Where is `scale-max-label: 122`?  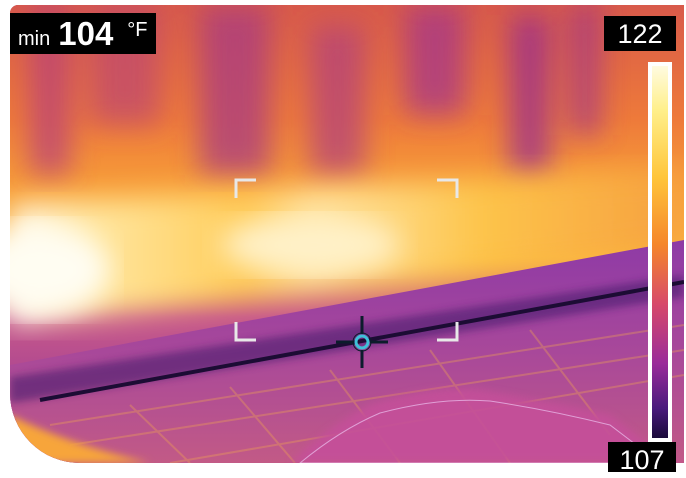 scale-max-label: 122 is located at coordinates (640, 33).